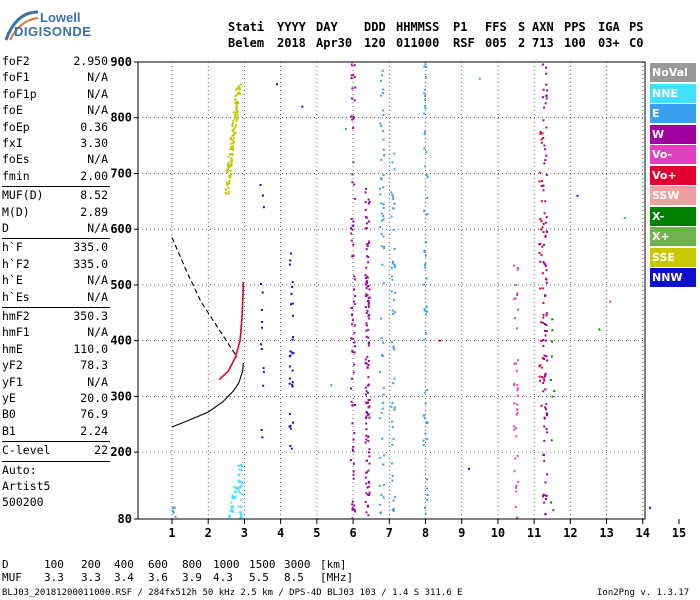 Image resolution: width=700 pixels, height=600 pixels. I want to click on muf-value: 3.6, so click(158, 577).